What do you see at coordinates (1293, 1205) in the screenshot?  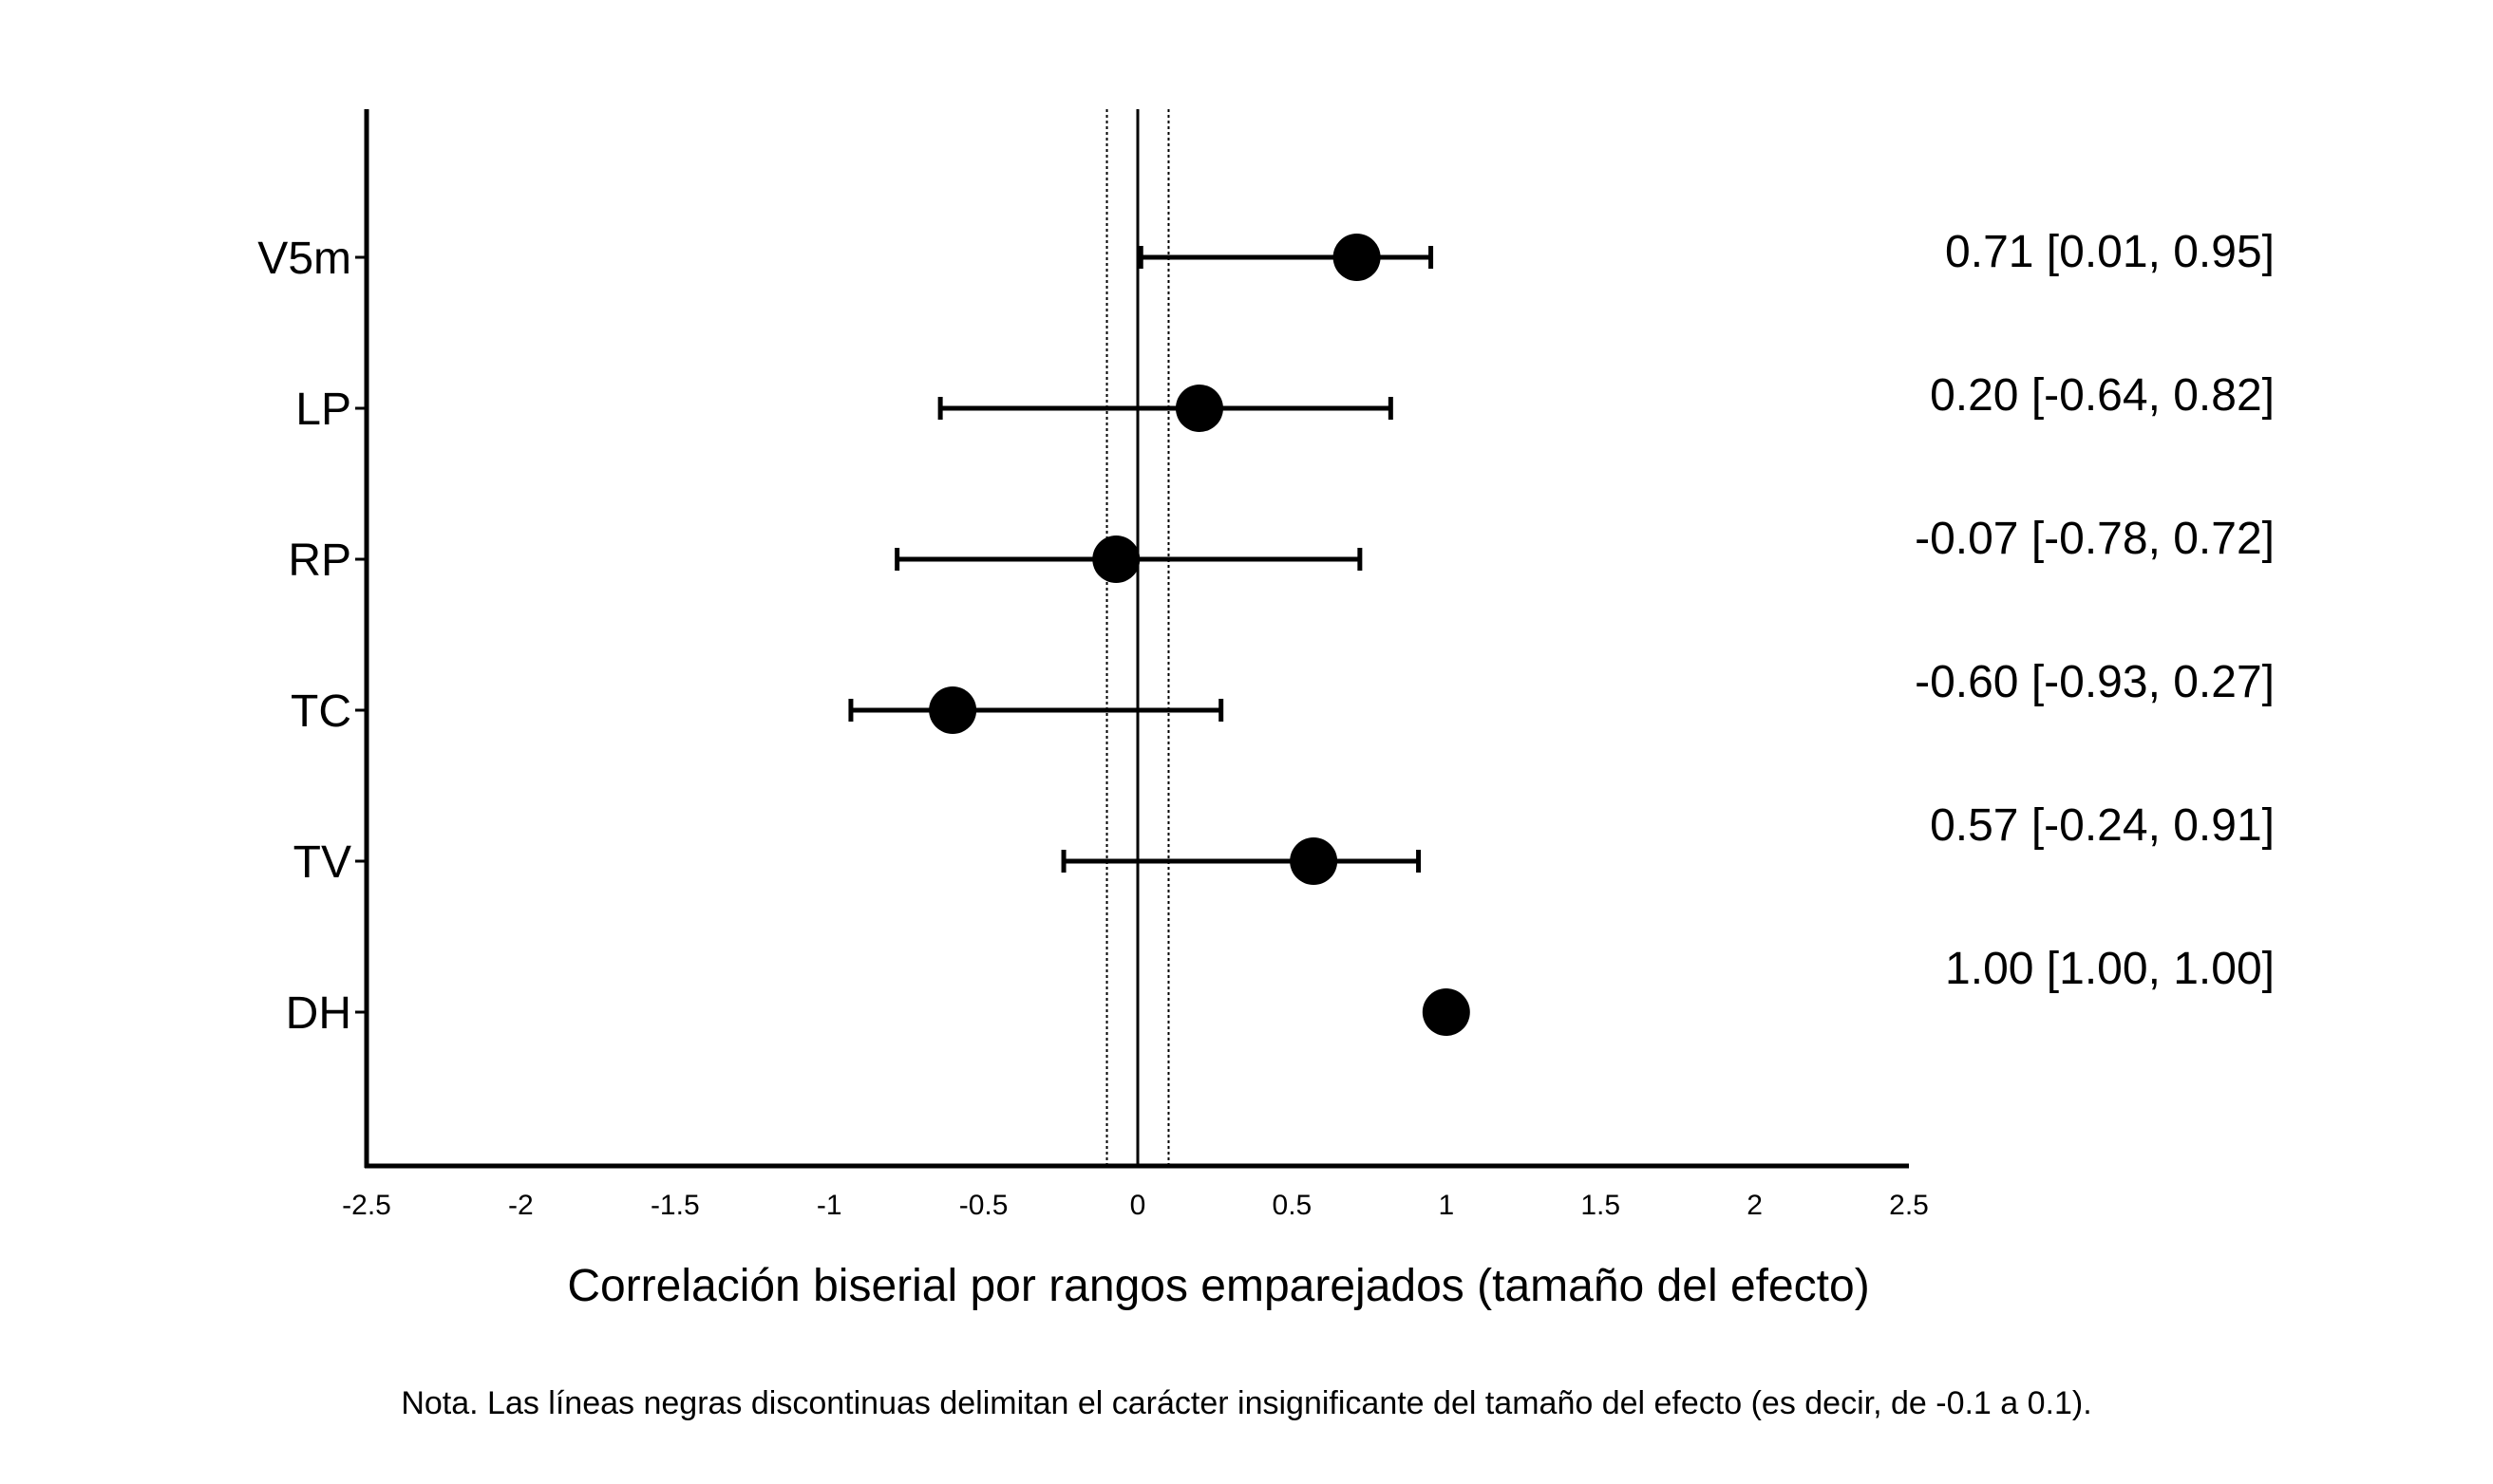 I see `x-tick-label: 0.5` at bounding box center [1293, 1205].